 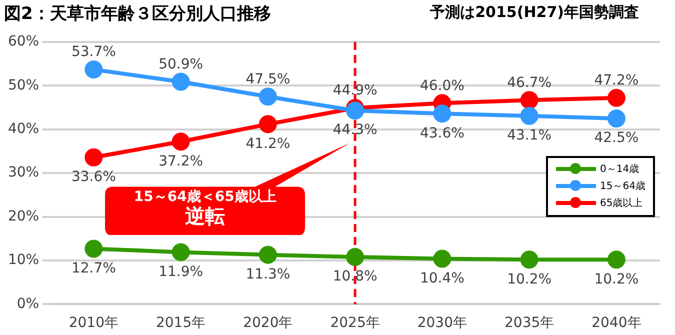 What do you see at coordinates (93, 177) in the screenshot?
I see `data-label: 33.6%` at bounding box center [93, 177].